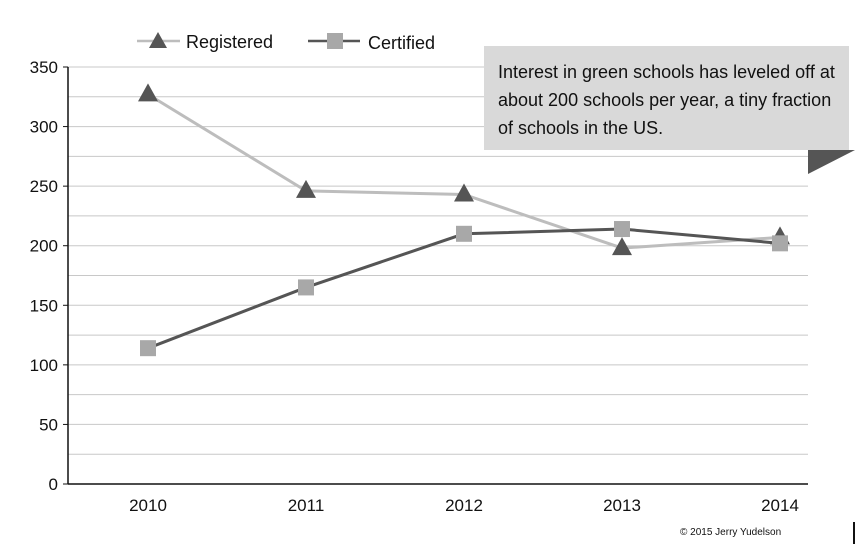 Image resolution: width=859 pixels, height=556 pixels. Describe the element at coordinates (44, 127) in the screenshot. I see `y-tick-label: 300` at that location.